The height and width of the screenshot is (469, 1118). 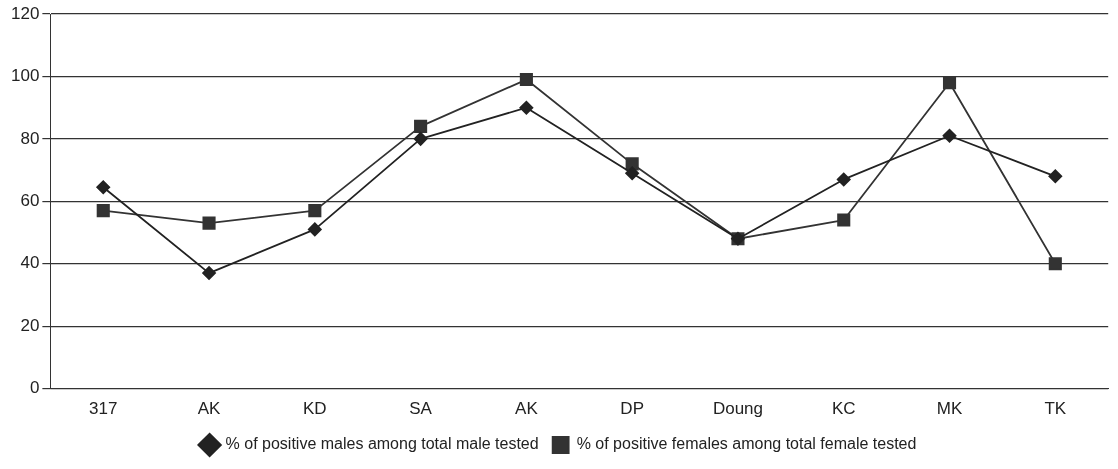 I want to click on y-tick-label: 120, so click(x=25, y=13).